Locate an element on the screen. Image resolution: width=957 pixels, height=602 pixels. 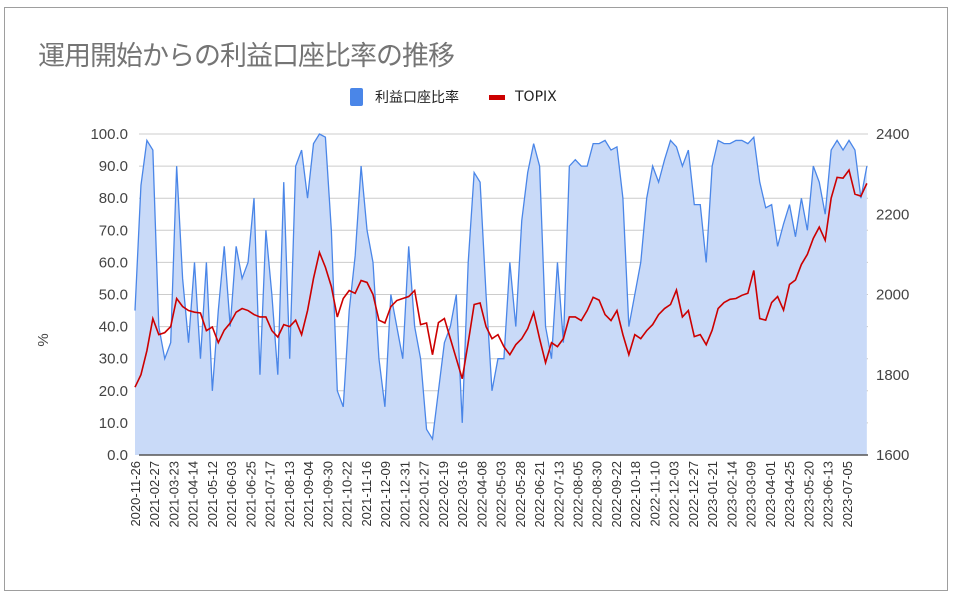
x-tick-label: 2021-12-09 is located at coordinates (385, 494).